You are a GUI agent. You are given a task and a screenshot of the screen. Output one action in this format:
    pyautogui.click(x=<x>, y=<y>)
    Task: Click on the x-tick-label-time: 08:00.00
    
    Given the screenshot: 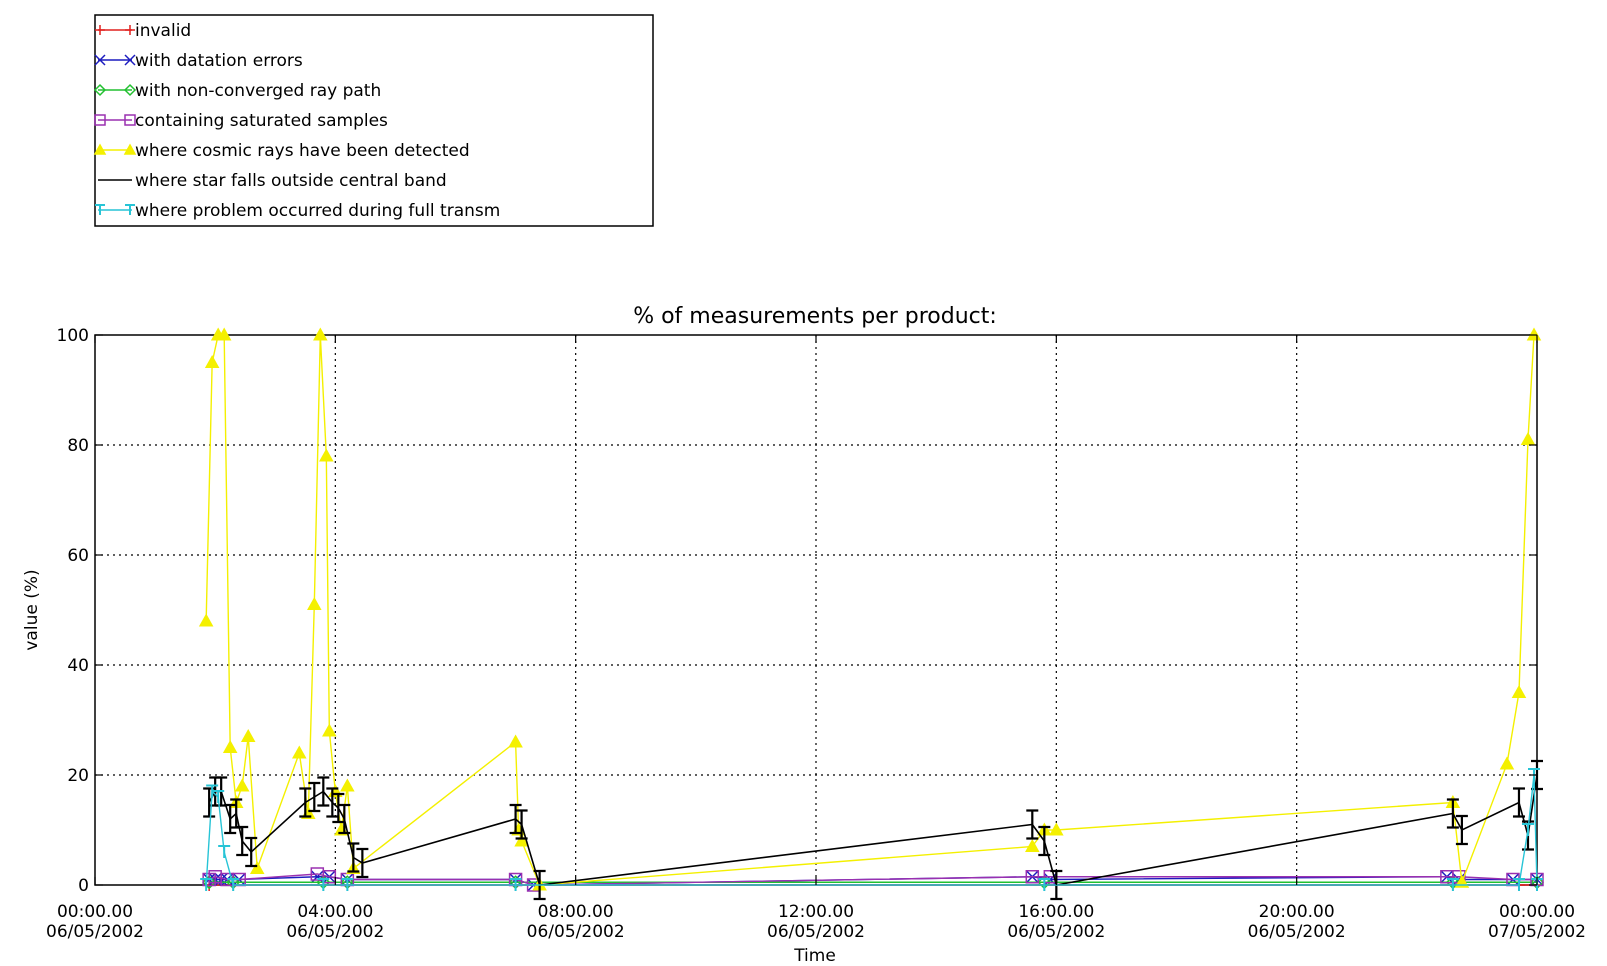 What is the action you would take?
    pyautogui.click(x=576, y=912)
    